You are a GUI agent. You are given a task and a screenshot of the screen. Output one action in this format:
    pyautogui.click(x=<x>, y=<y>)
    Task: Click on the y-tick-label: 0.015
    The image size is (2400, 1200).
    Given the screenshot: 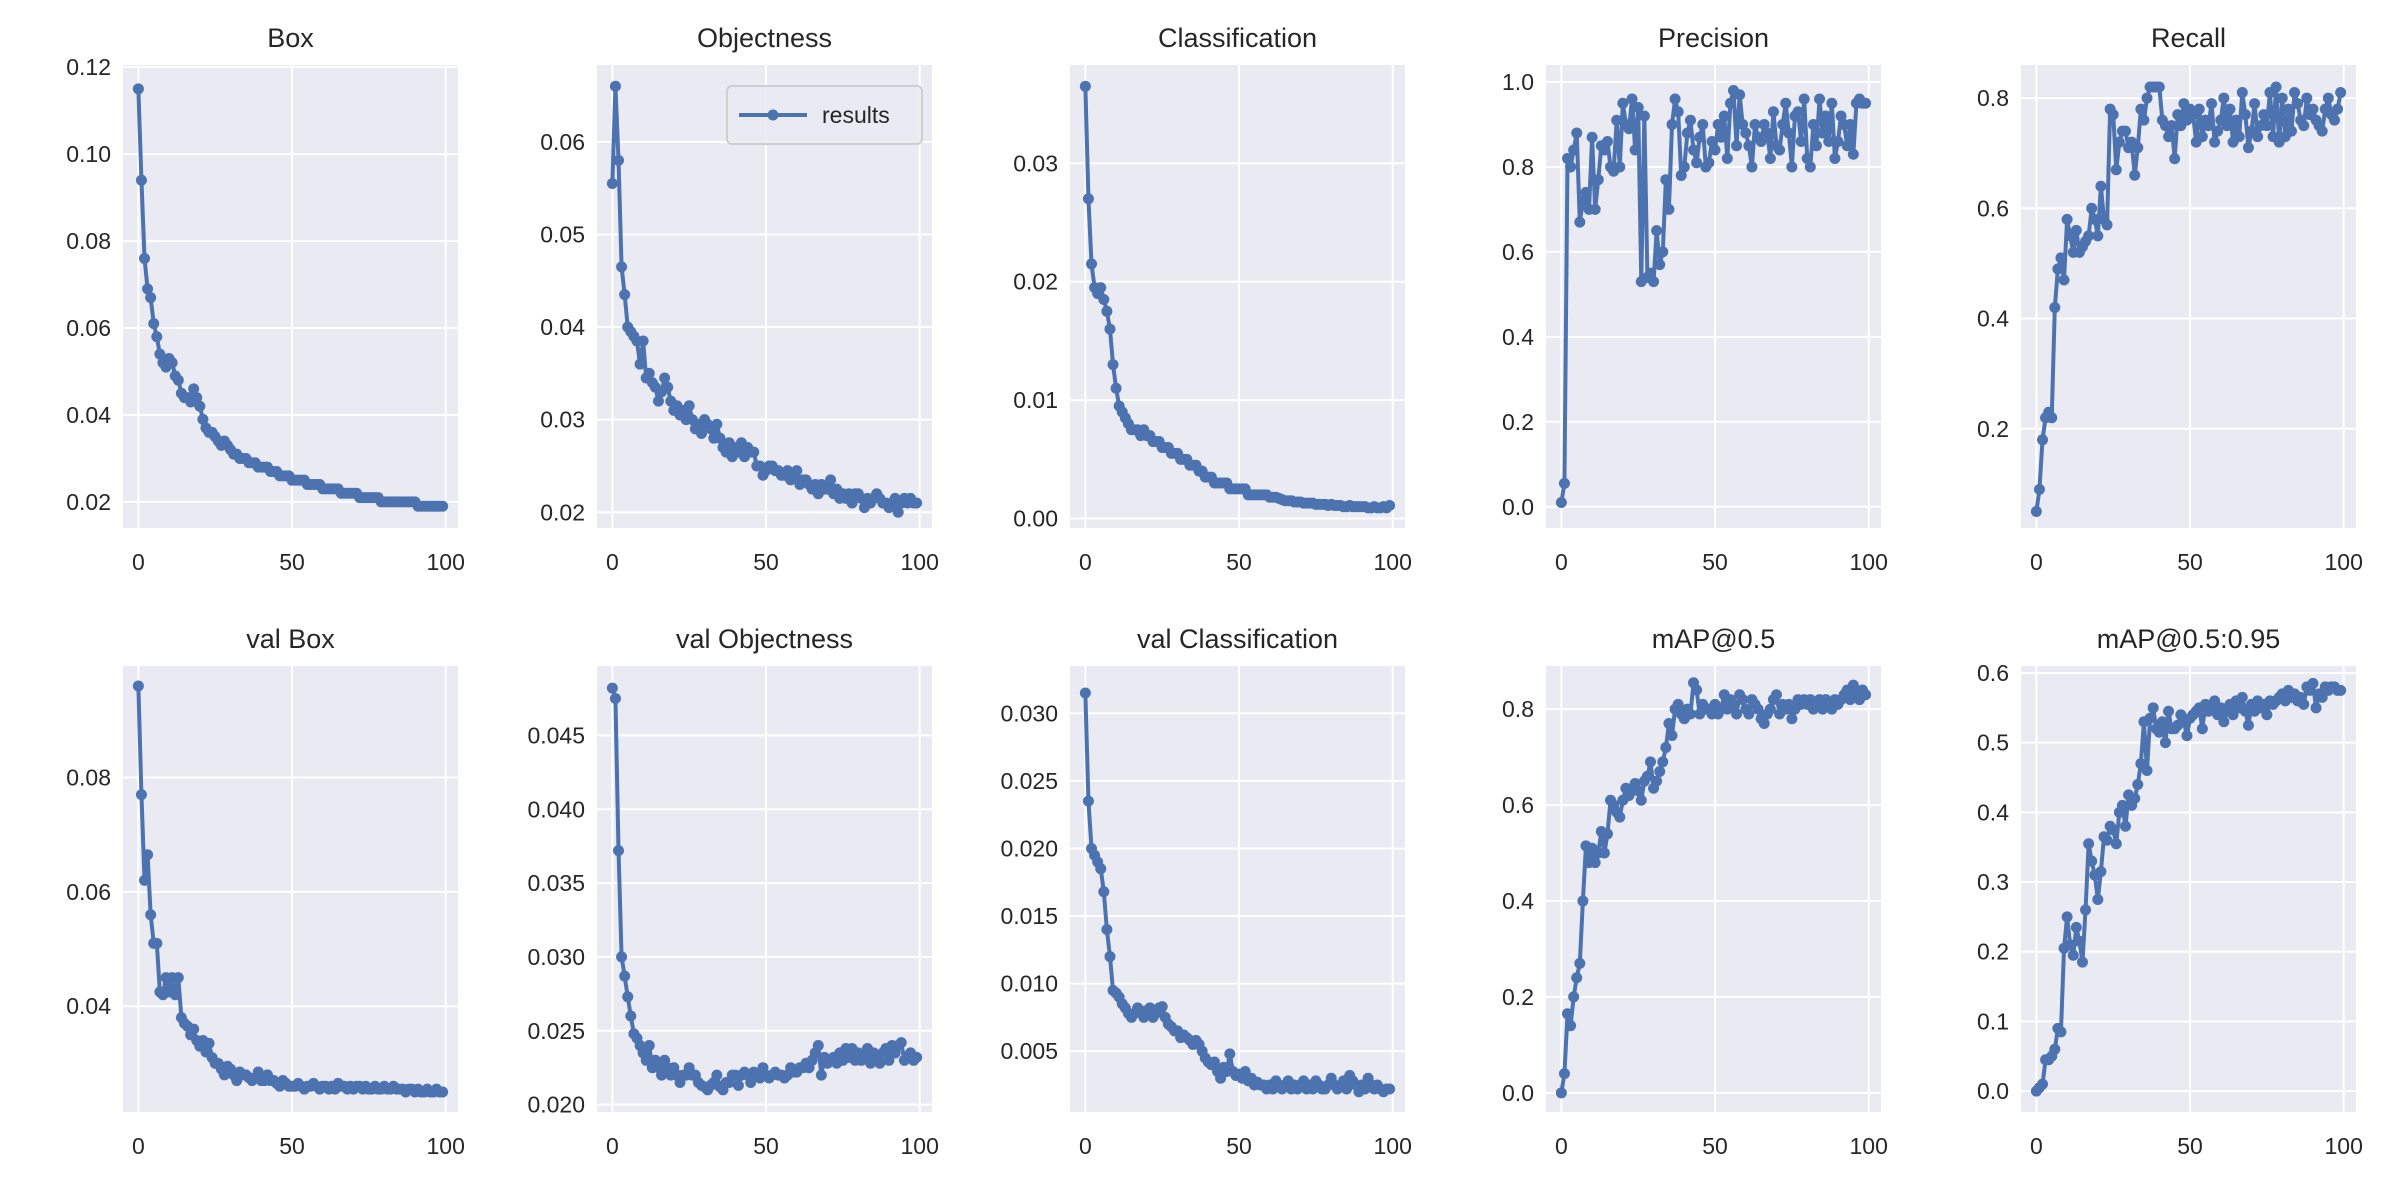 What is the action you would take?
    pyautogui.click(x=1029, y=916)
    